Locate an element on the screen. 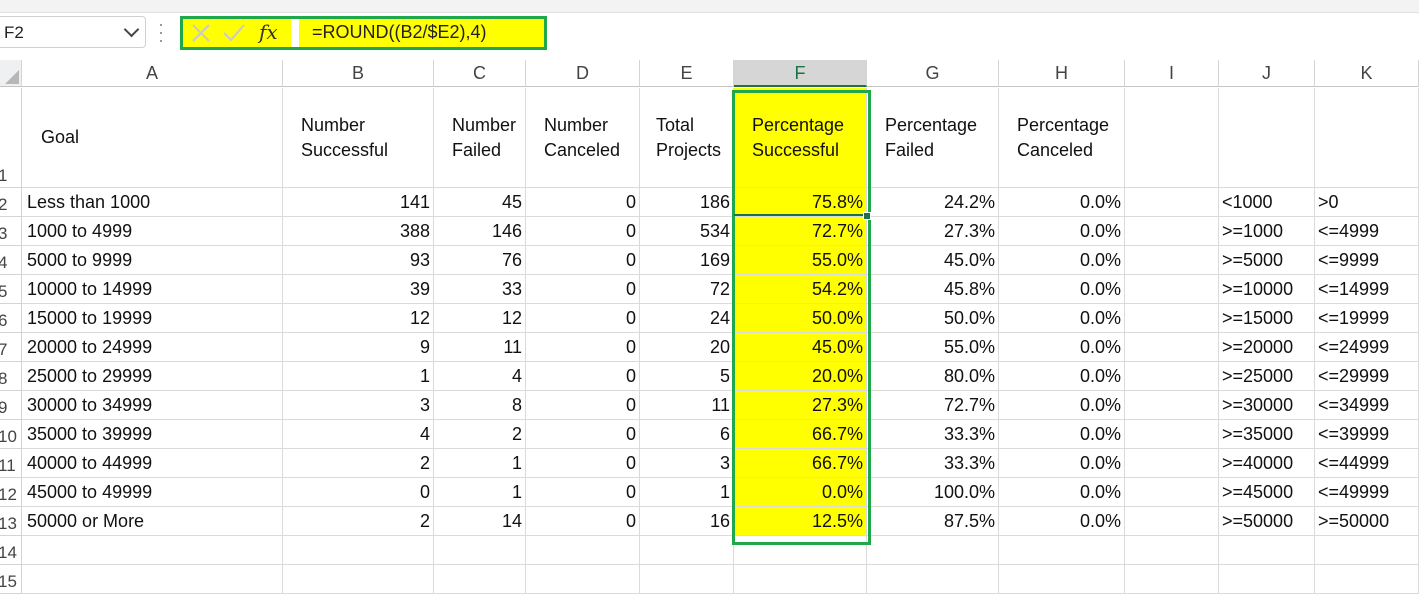  column-header-j: J is located at coordinates (1267, 73).